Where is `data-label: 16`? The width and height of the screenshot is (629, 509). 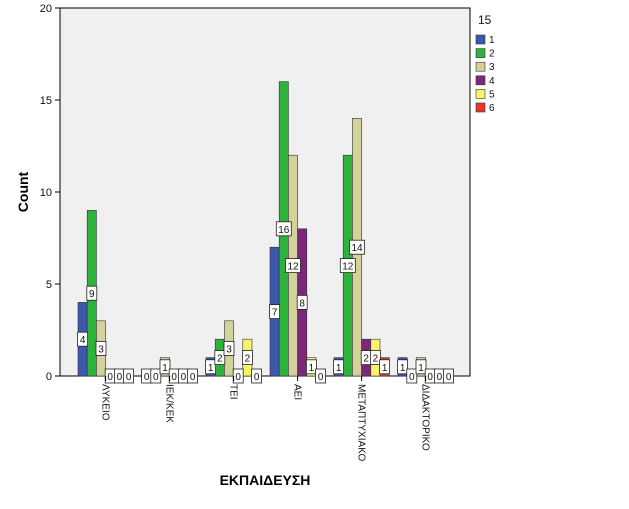
data-label: 16 is located at coordinates (284, 230).